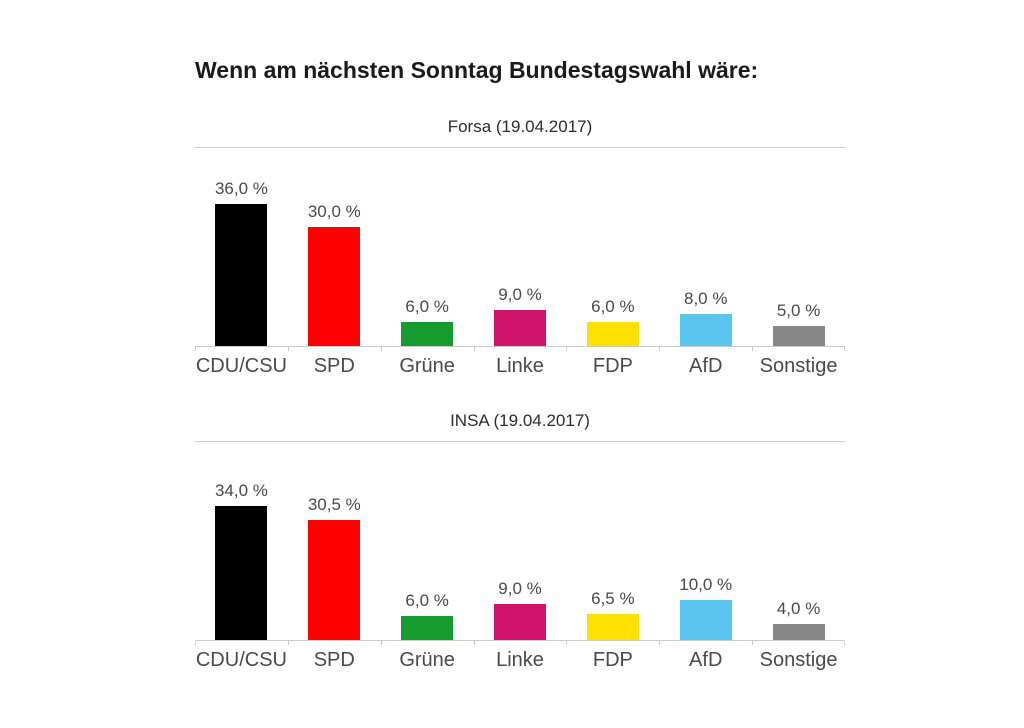 This screenshot has height=728, width=1024. I want to click on bar-value-label: 5,0 %, so click(798, 310).